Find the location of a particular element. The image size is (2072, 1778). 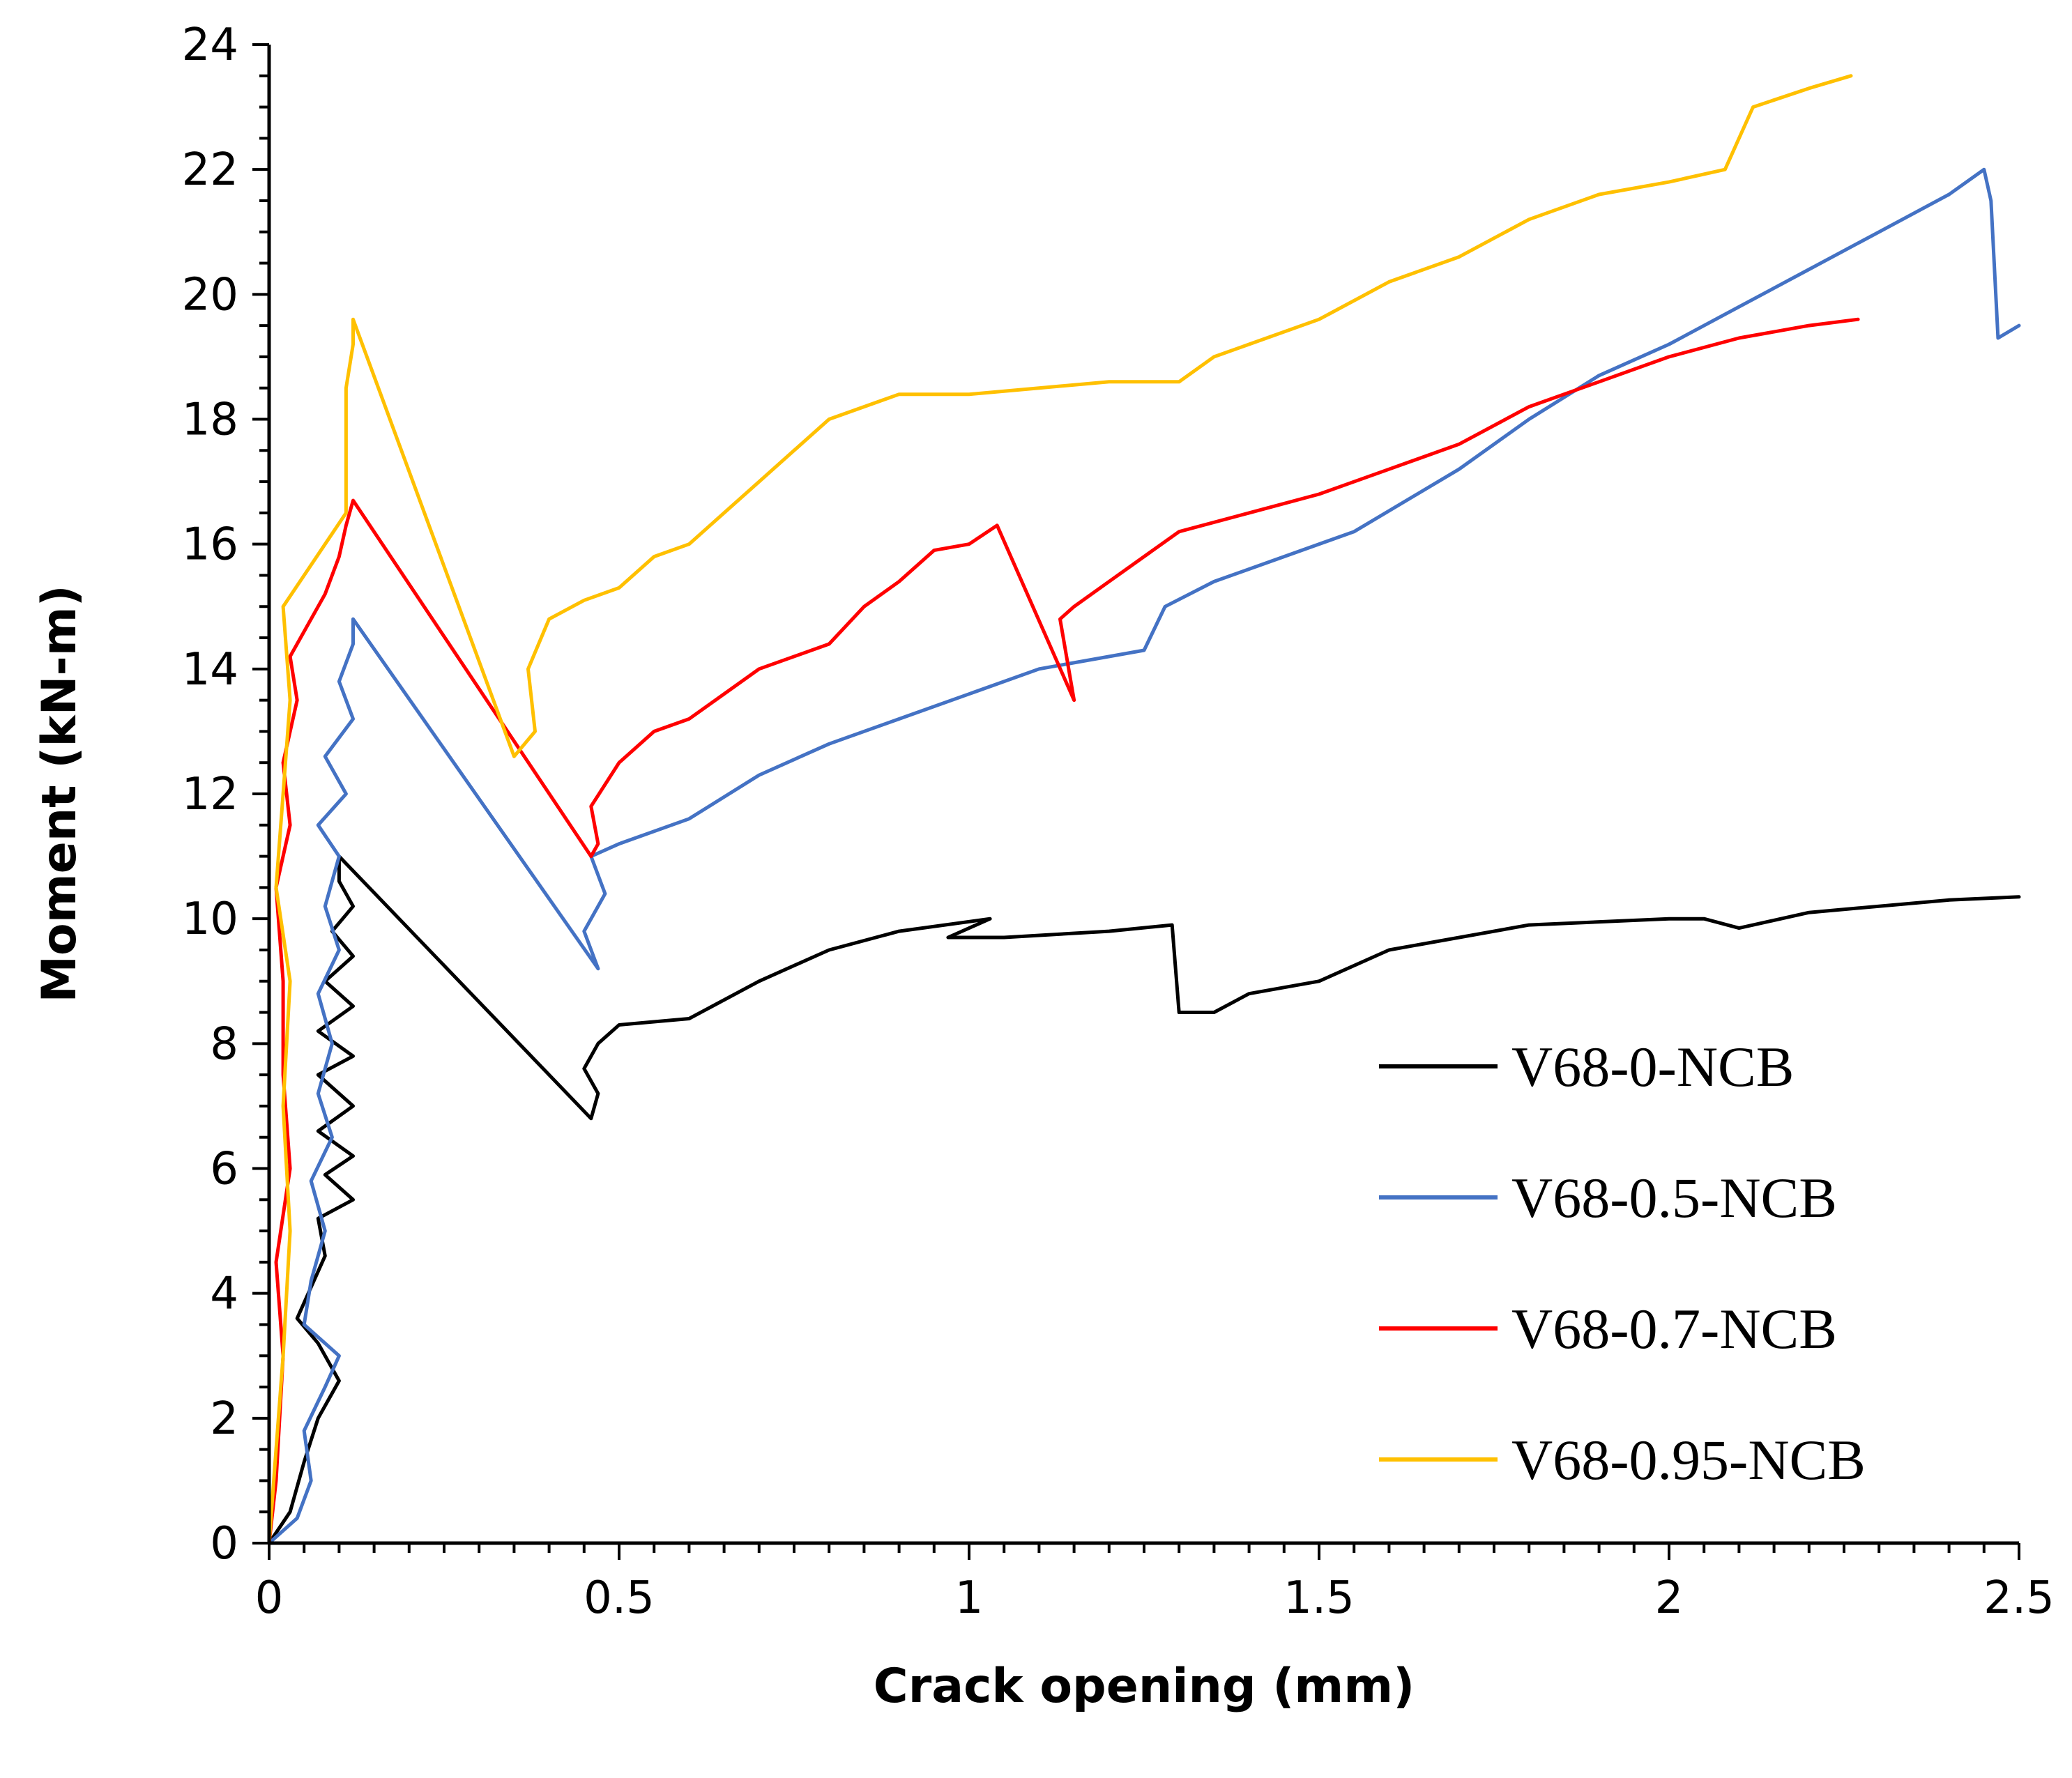

x-tick-label: 2.5 is located at coordinates (2019, 1598).